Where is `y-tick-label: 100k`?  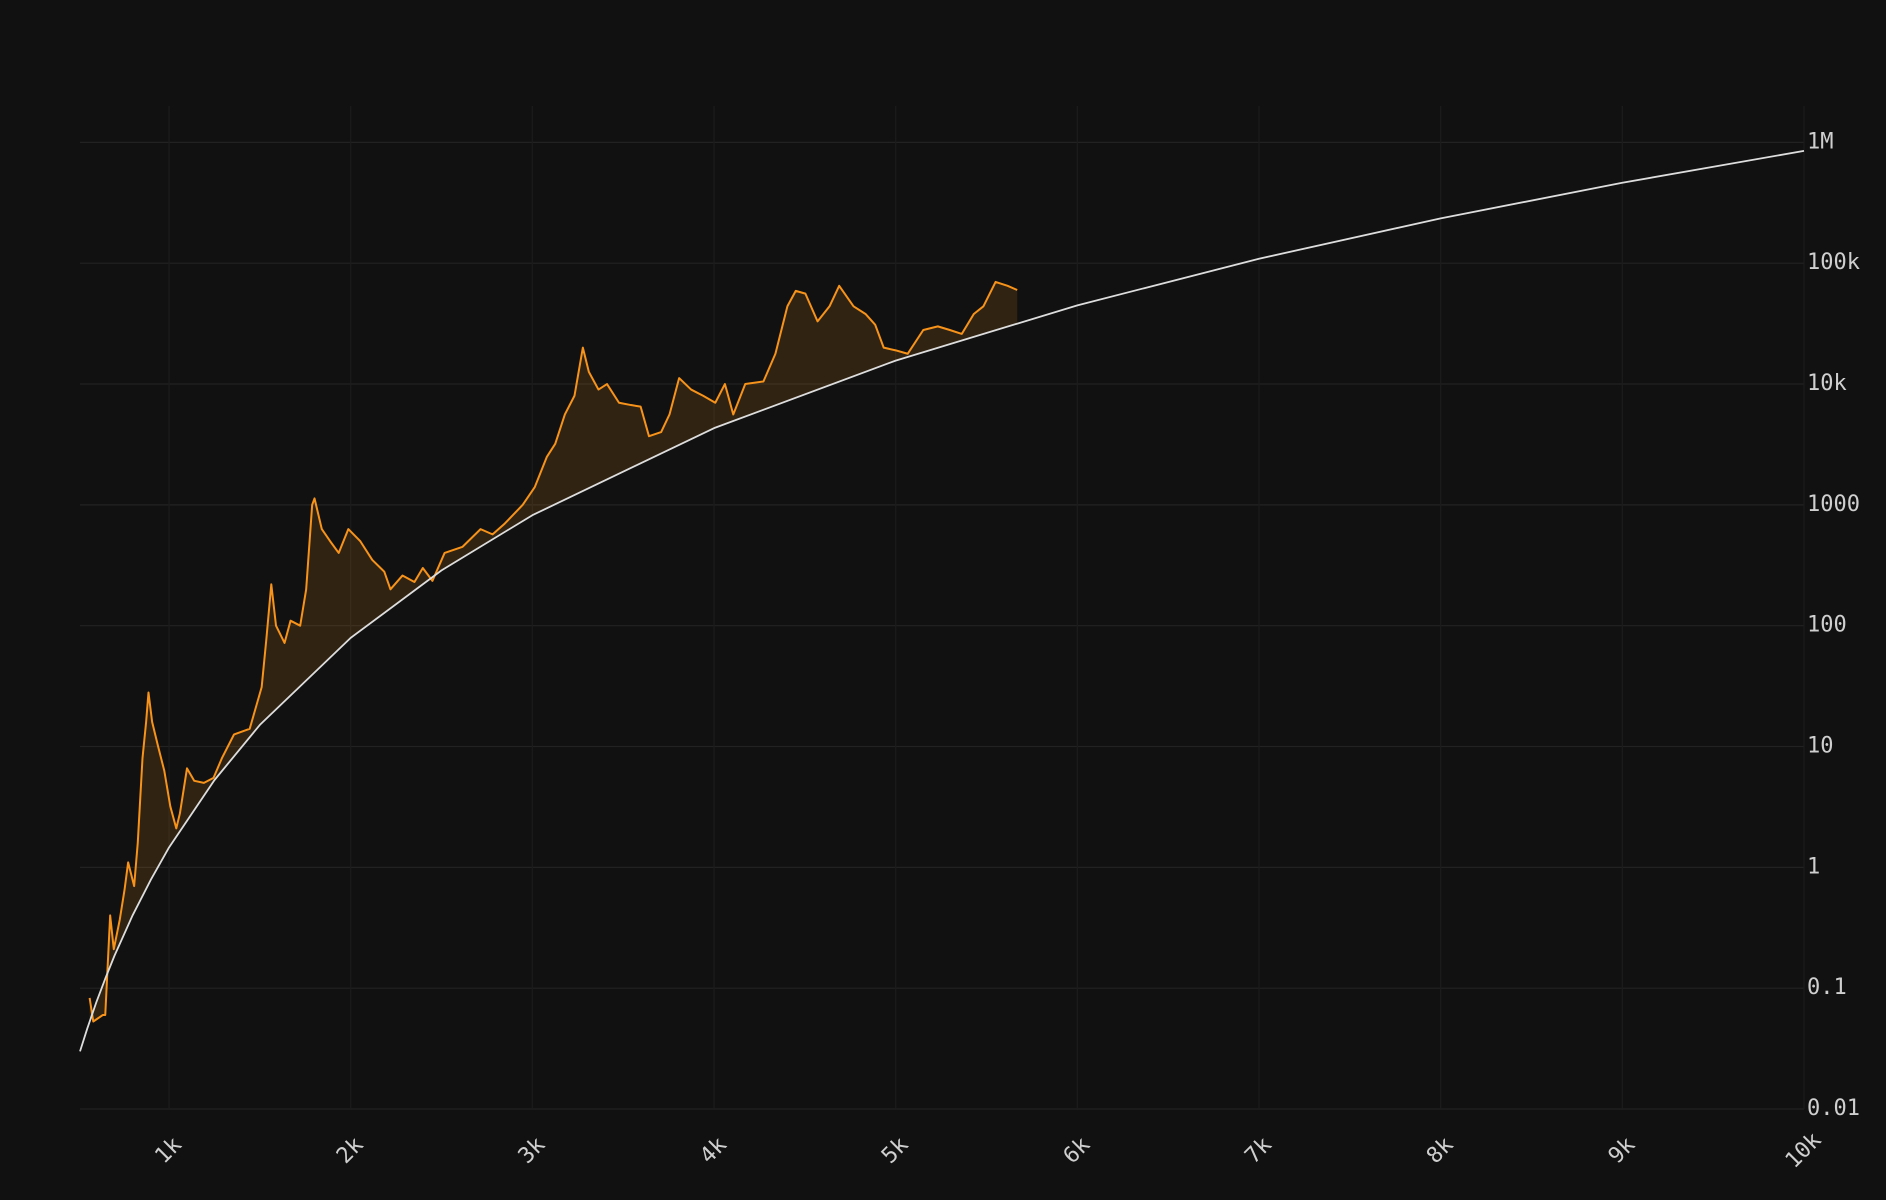 y-tick-label: 100k is located at coordinates (1833, 262).